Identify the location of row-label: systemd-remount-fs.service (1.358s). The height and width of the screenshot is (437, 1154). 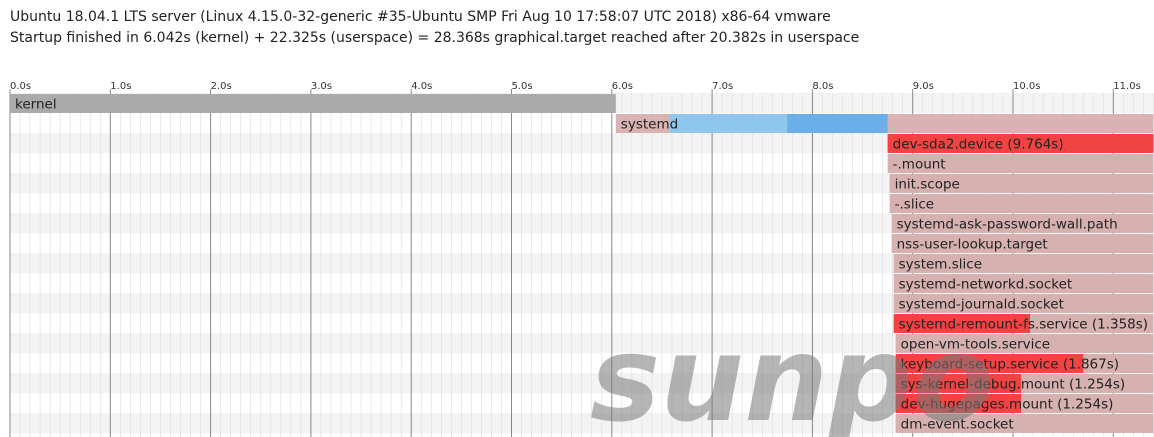
(1023, 325).